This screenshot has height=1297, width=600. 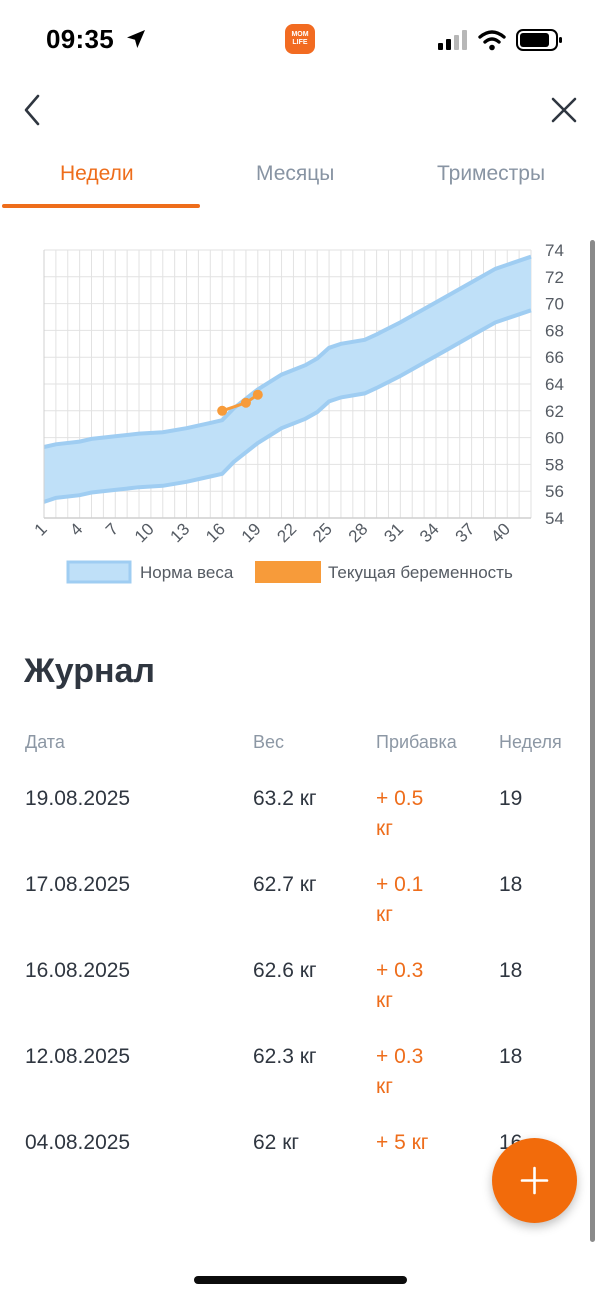 I want to click on header-date: Дата, so click(x=45, y=742).